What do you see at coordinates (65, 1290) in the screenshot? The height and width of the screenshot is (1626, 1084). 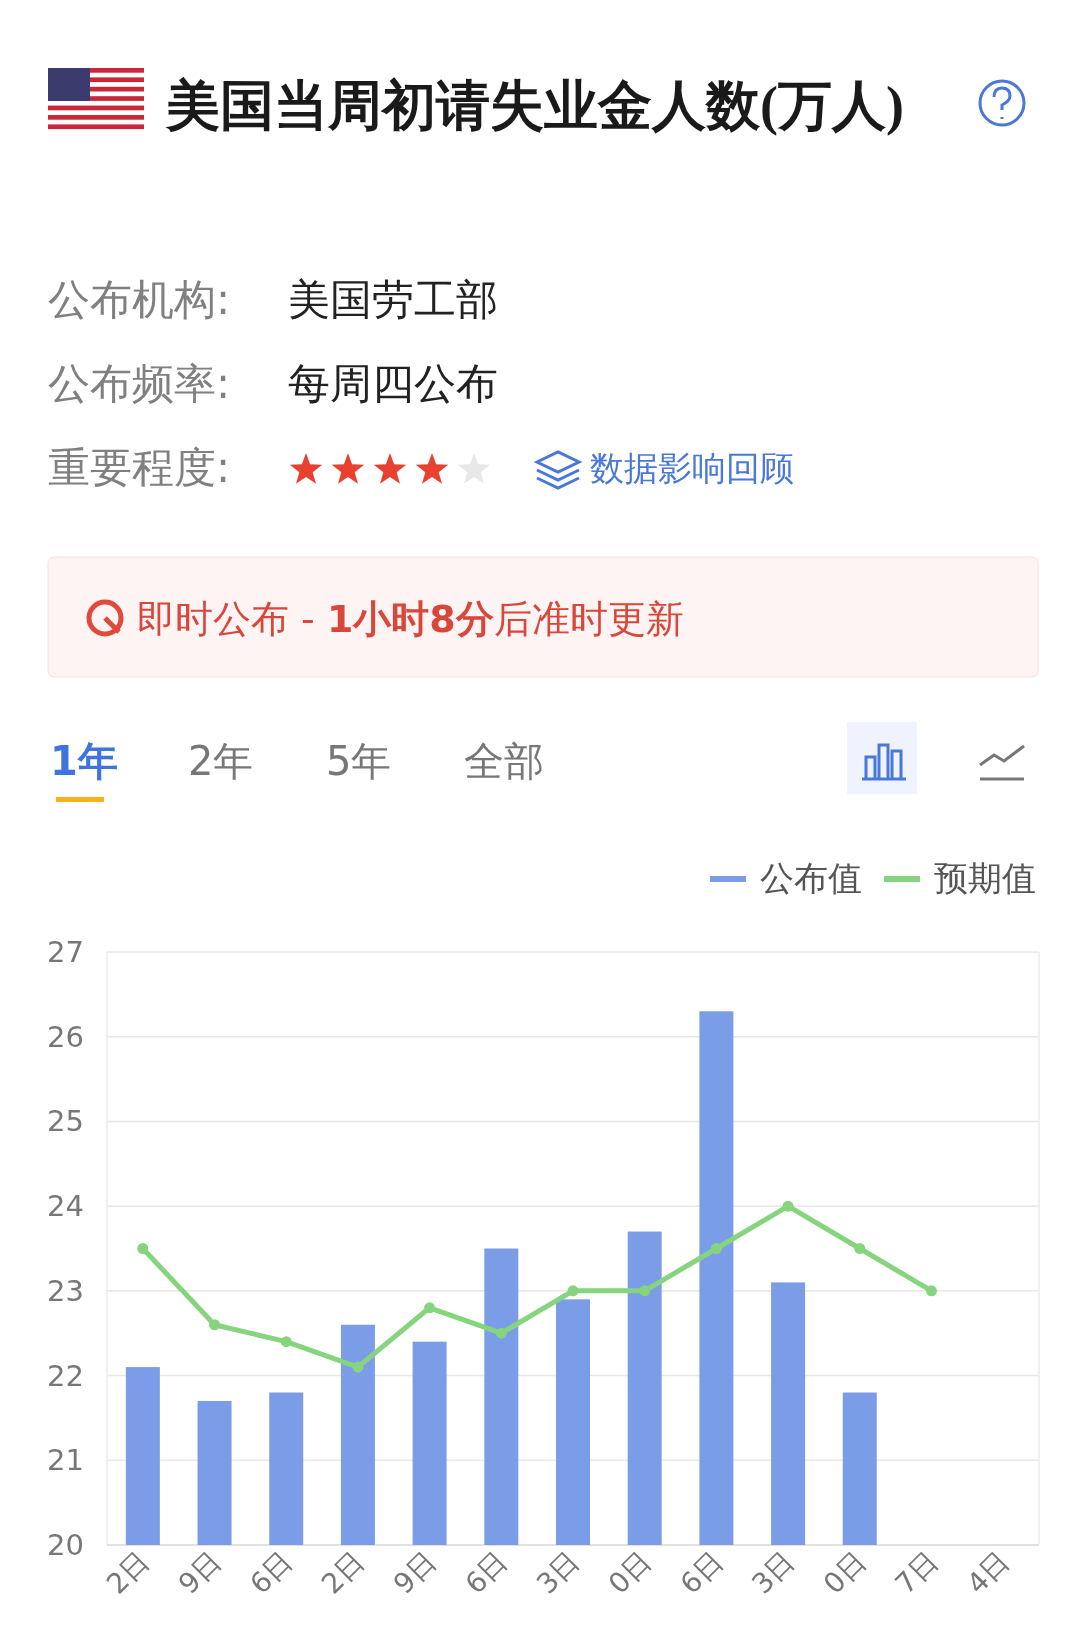 I see `y-tick-label: 23` at bounding box center [65, 1290].